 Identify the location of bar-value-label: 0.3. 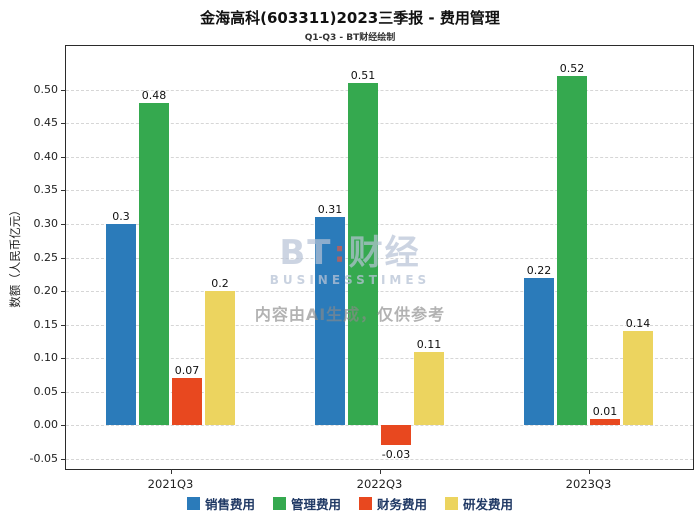
(121, 216).